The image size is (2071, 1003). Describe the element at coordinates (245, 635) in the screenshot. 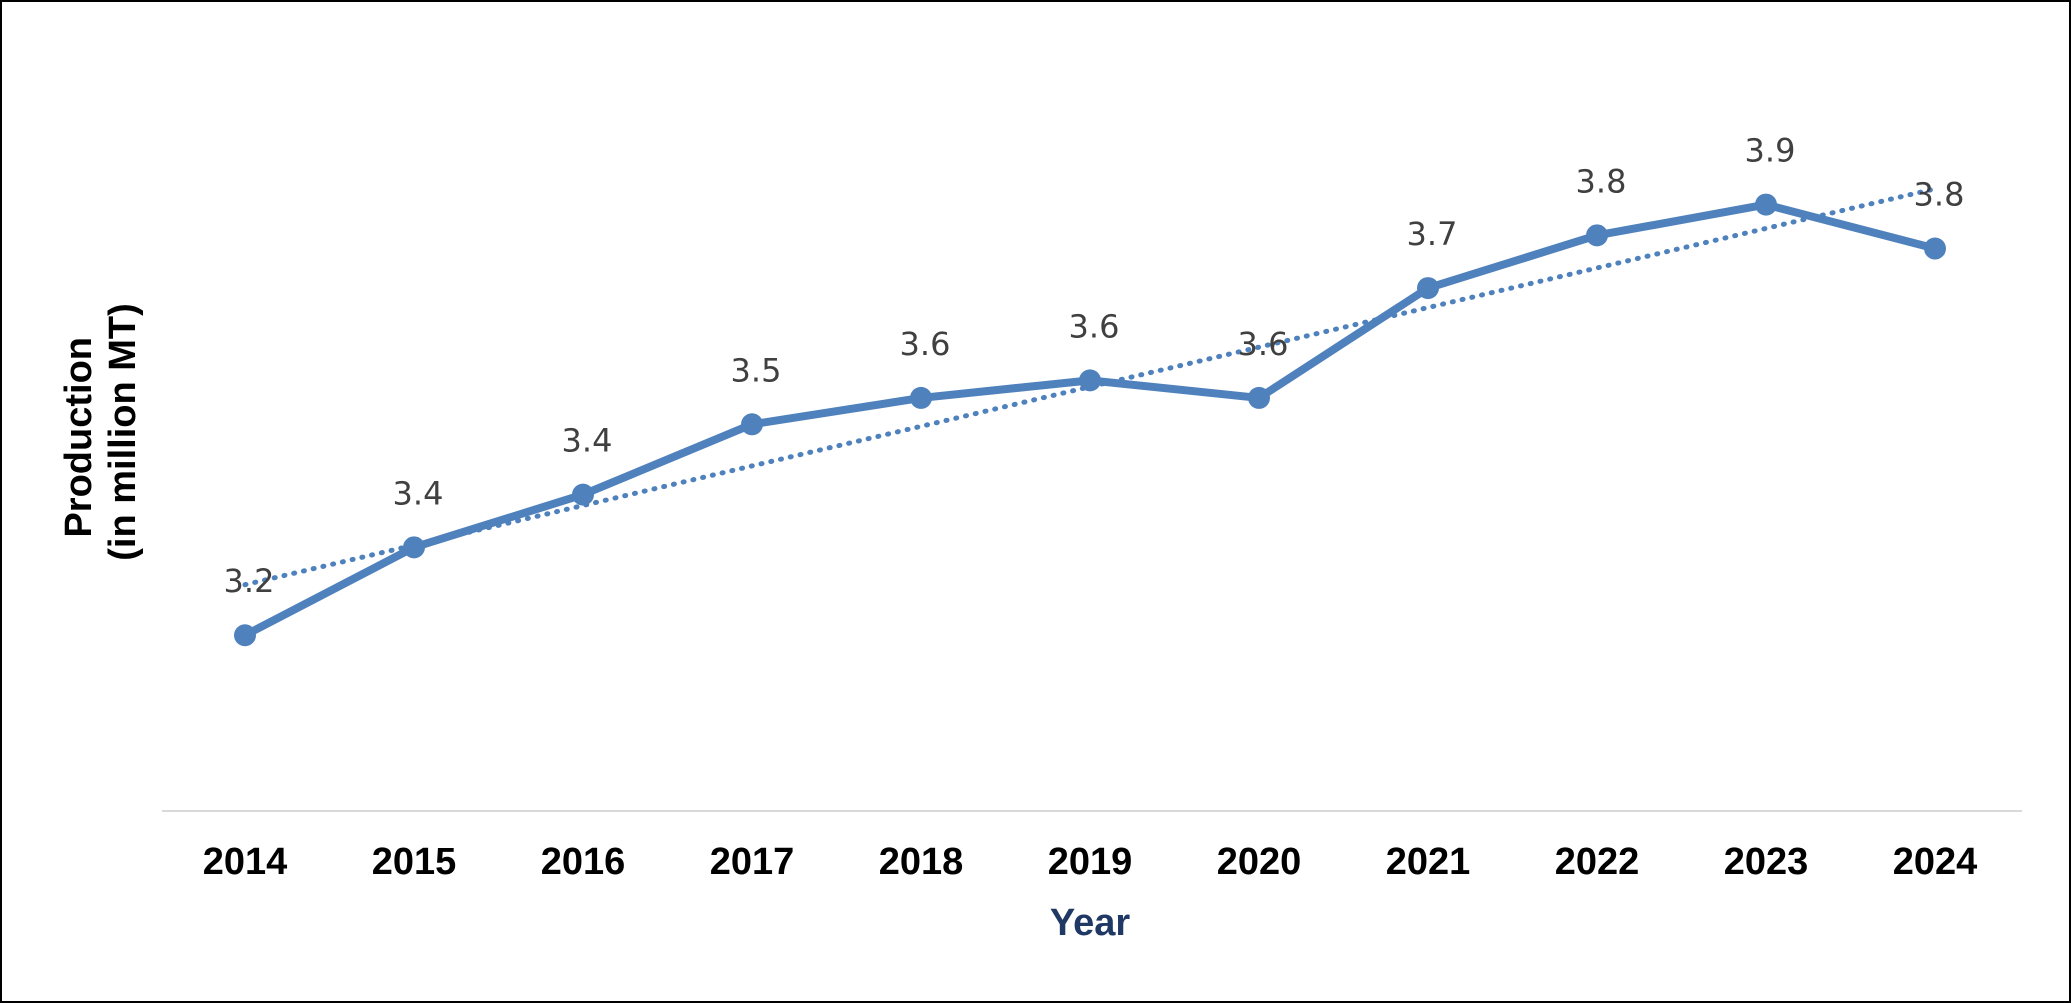

I see `data-point-2014` at that location.